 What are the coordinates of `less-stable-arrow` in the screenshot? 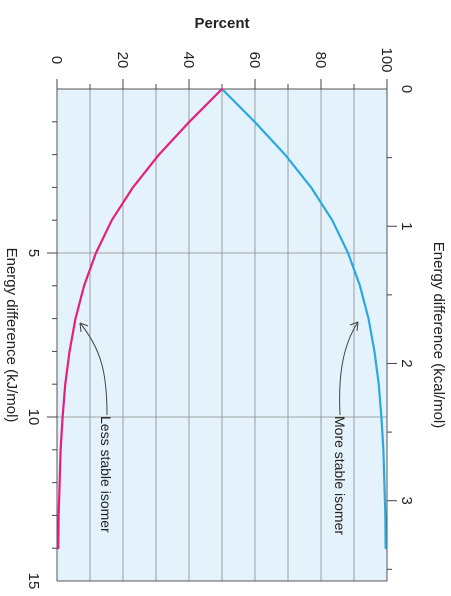 It's located at (93, 369).